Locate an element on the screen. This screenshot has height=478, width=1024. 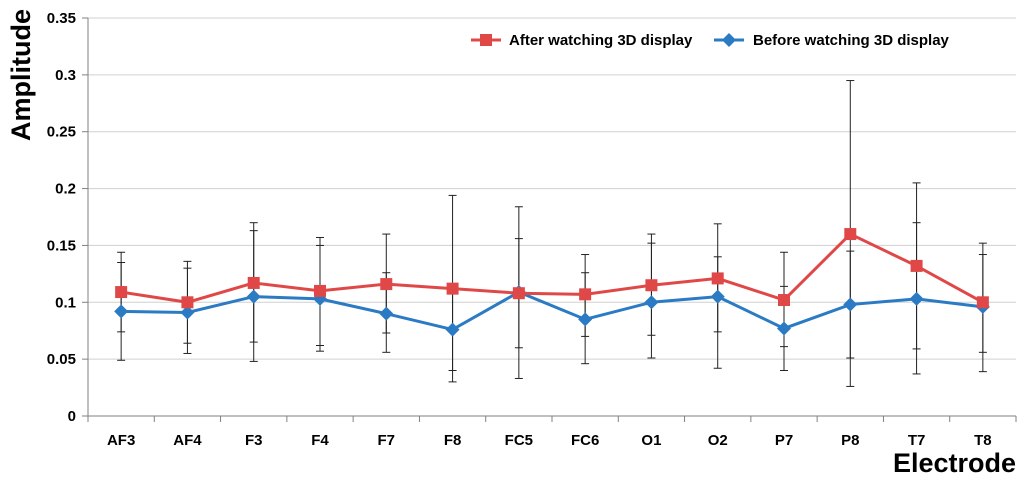
y-tick-label: 0.05 is located at coordinates (61, 359).